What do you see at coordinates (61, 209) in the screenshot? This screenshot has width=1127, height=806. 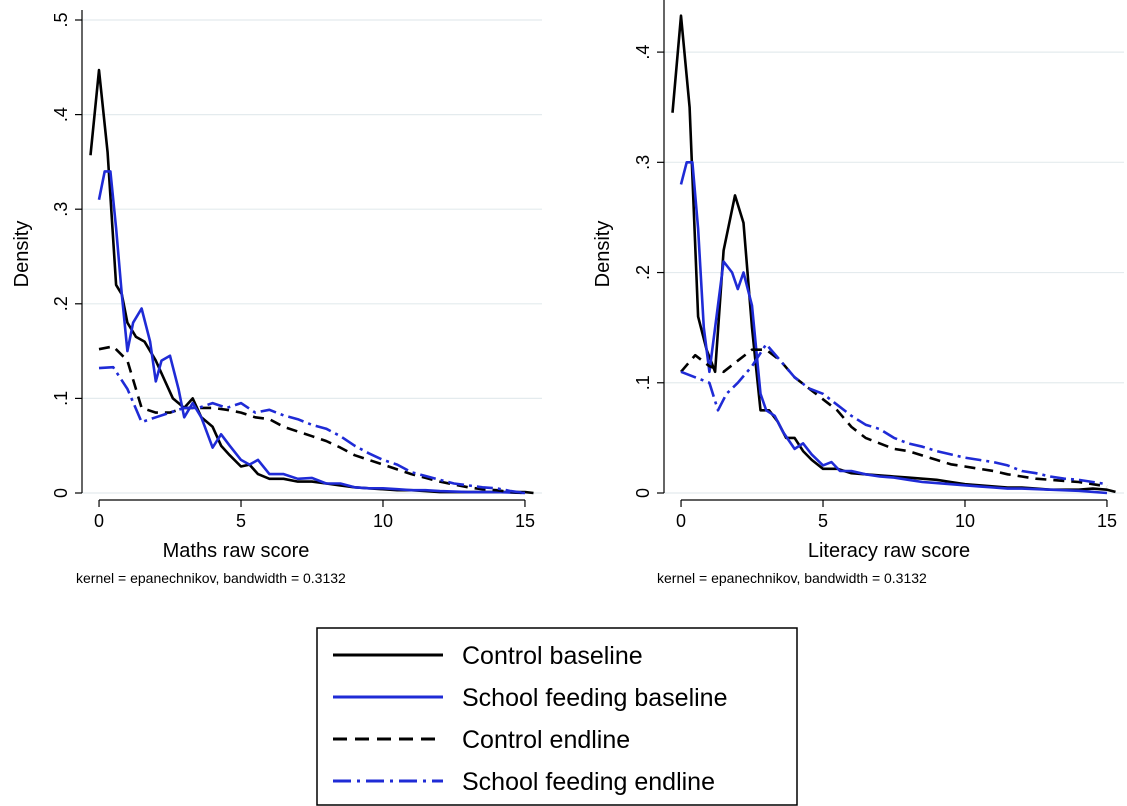 I see `maths-y-tick-label: .3` at bounding box center [61, 209].